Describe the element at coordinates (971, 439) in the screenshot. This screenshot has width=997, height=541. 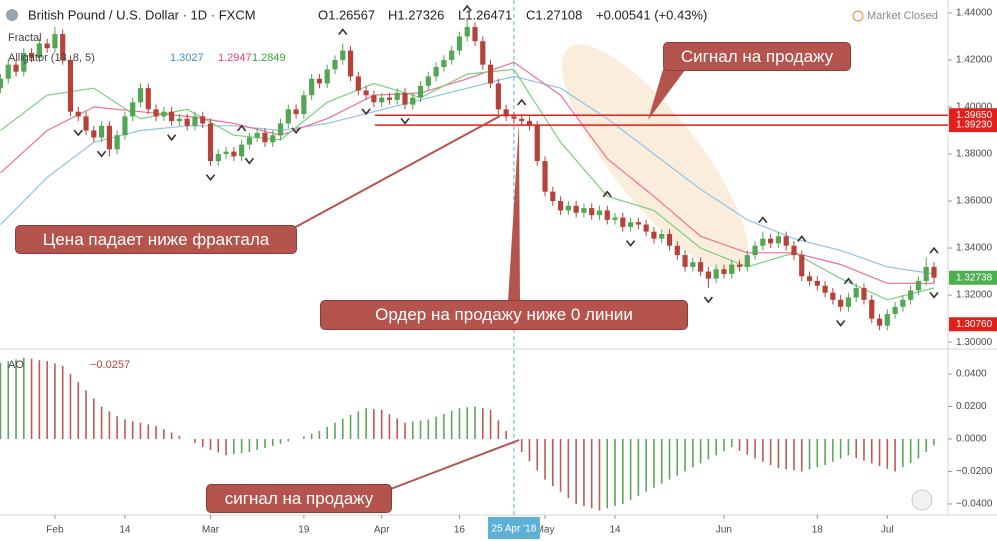
I see `y-tick-label: 0.0000` at that location.